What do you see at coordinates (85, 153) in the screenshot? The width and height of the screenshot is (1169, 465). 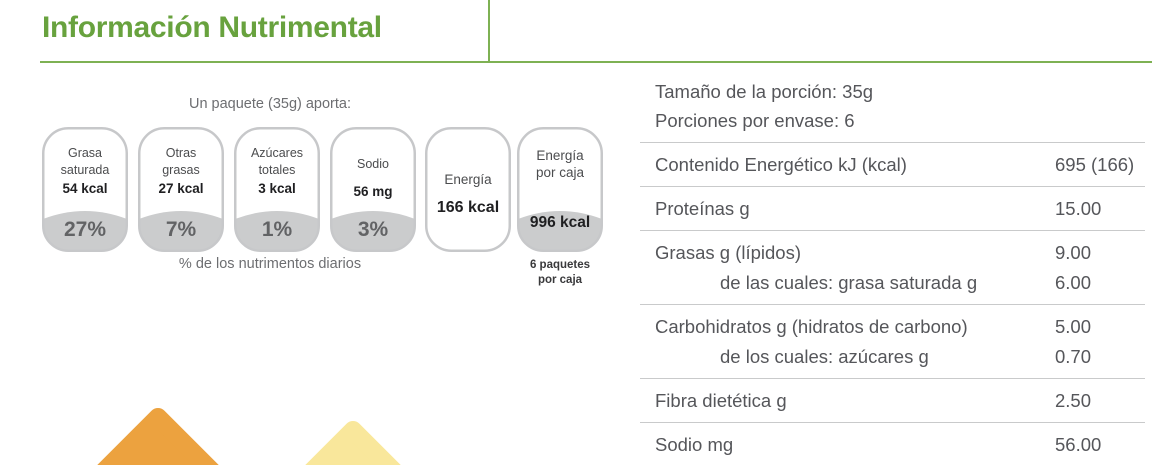 I see `badge-label-line: Grasa` at bounding box center [85, 153].